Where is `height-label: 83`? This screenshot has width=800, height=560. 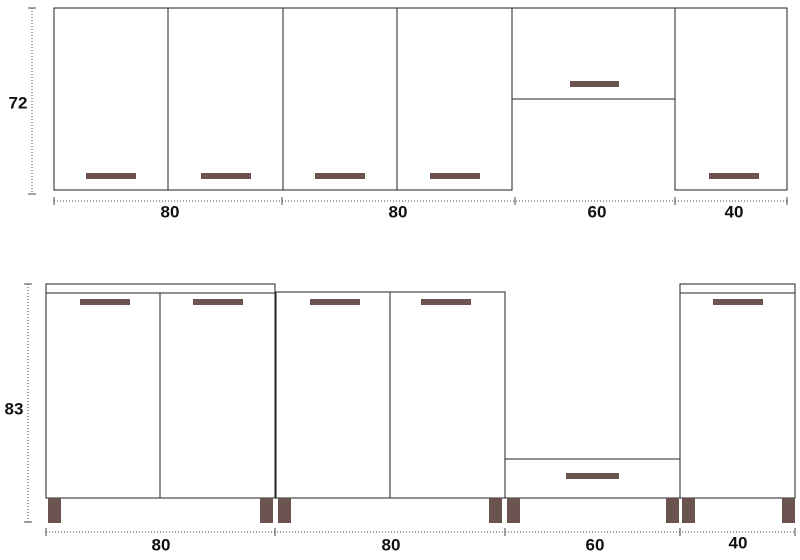 height-label: 83 is located at coordinates (14, 408).